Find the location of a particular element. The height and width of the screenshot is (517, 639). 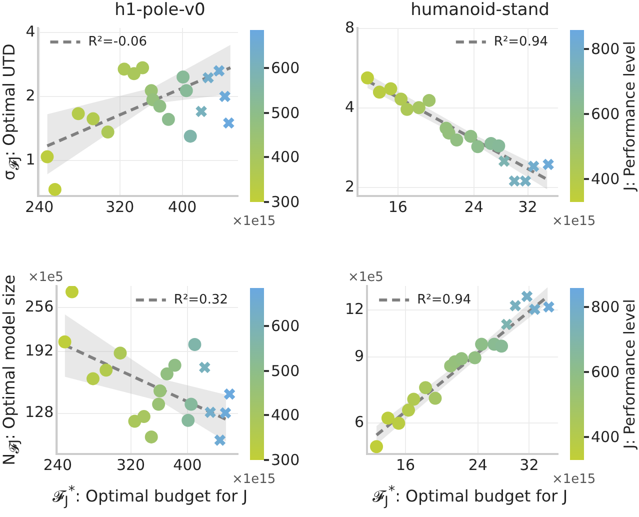

y-tick-label: 128 is located at coordinates (39, 412).